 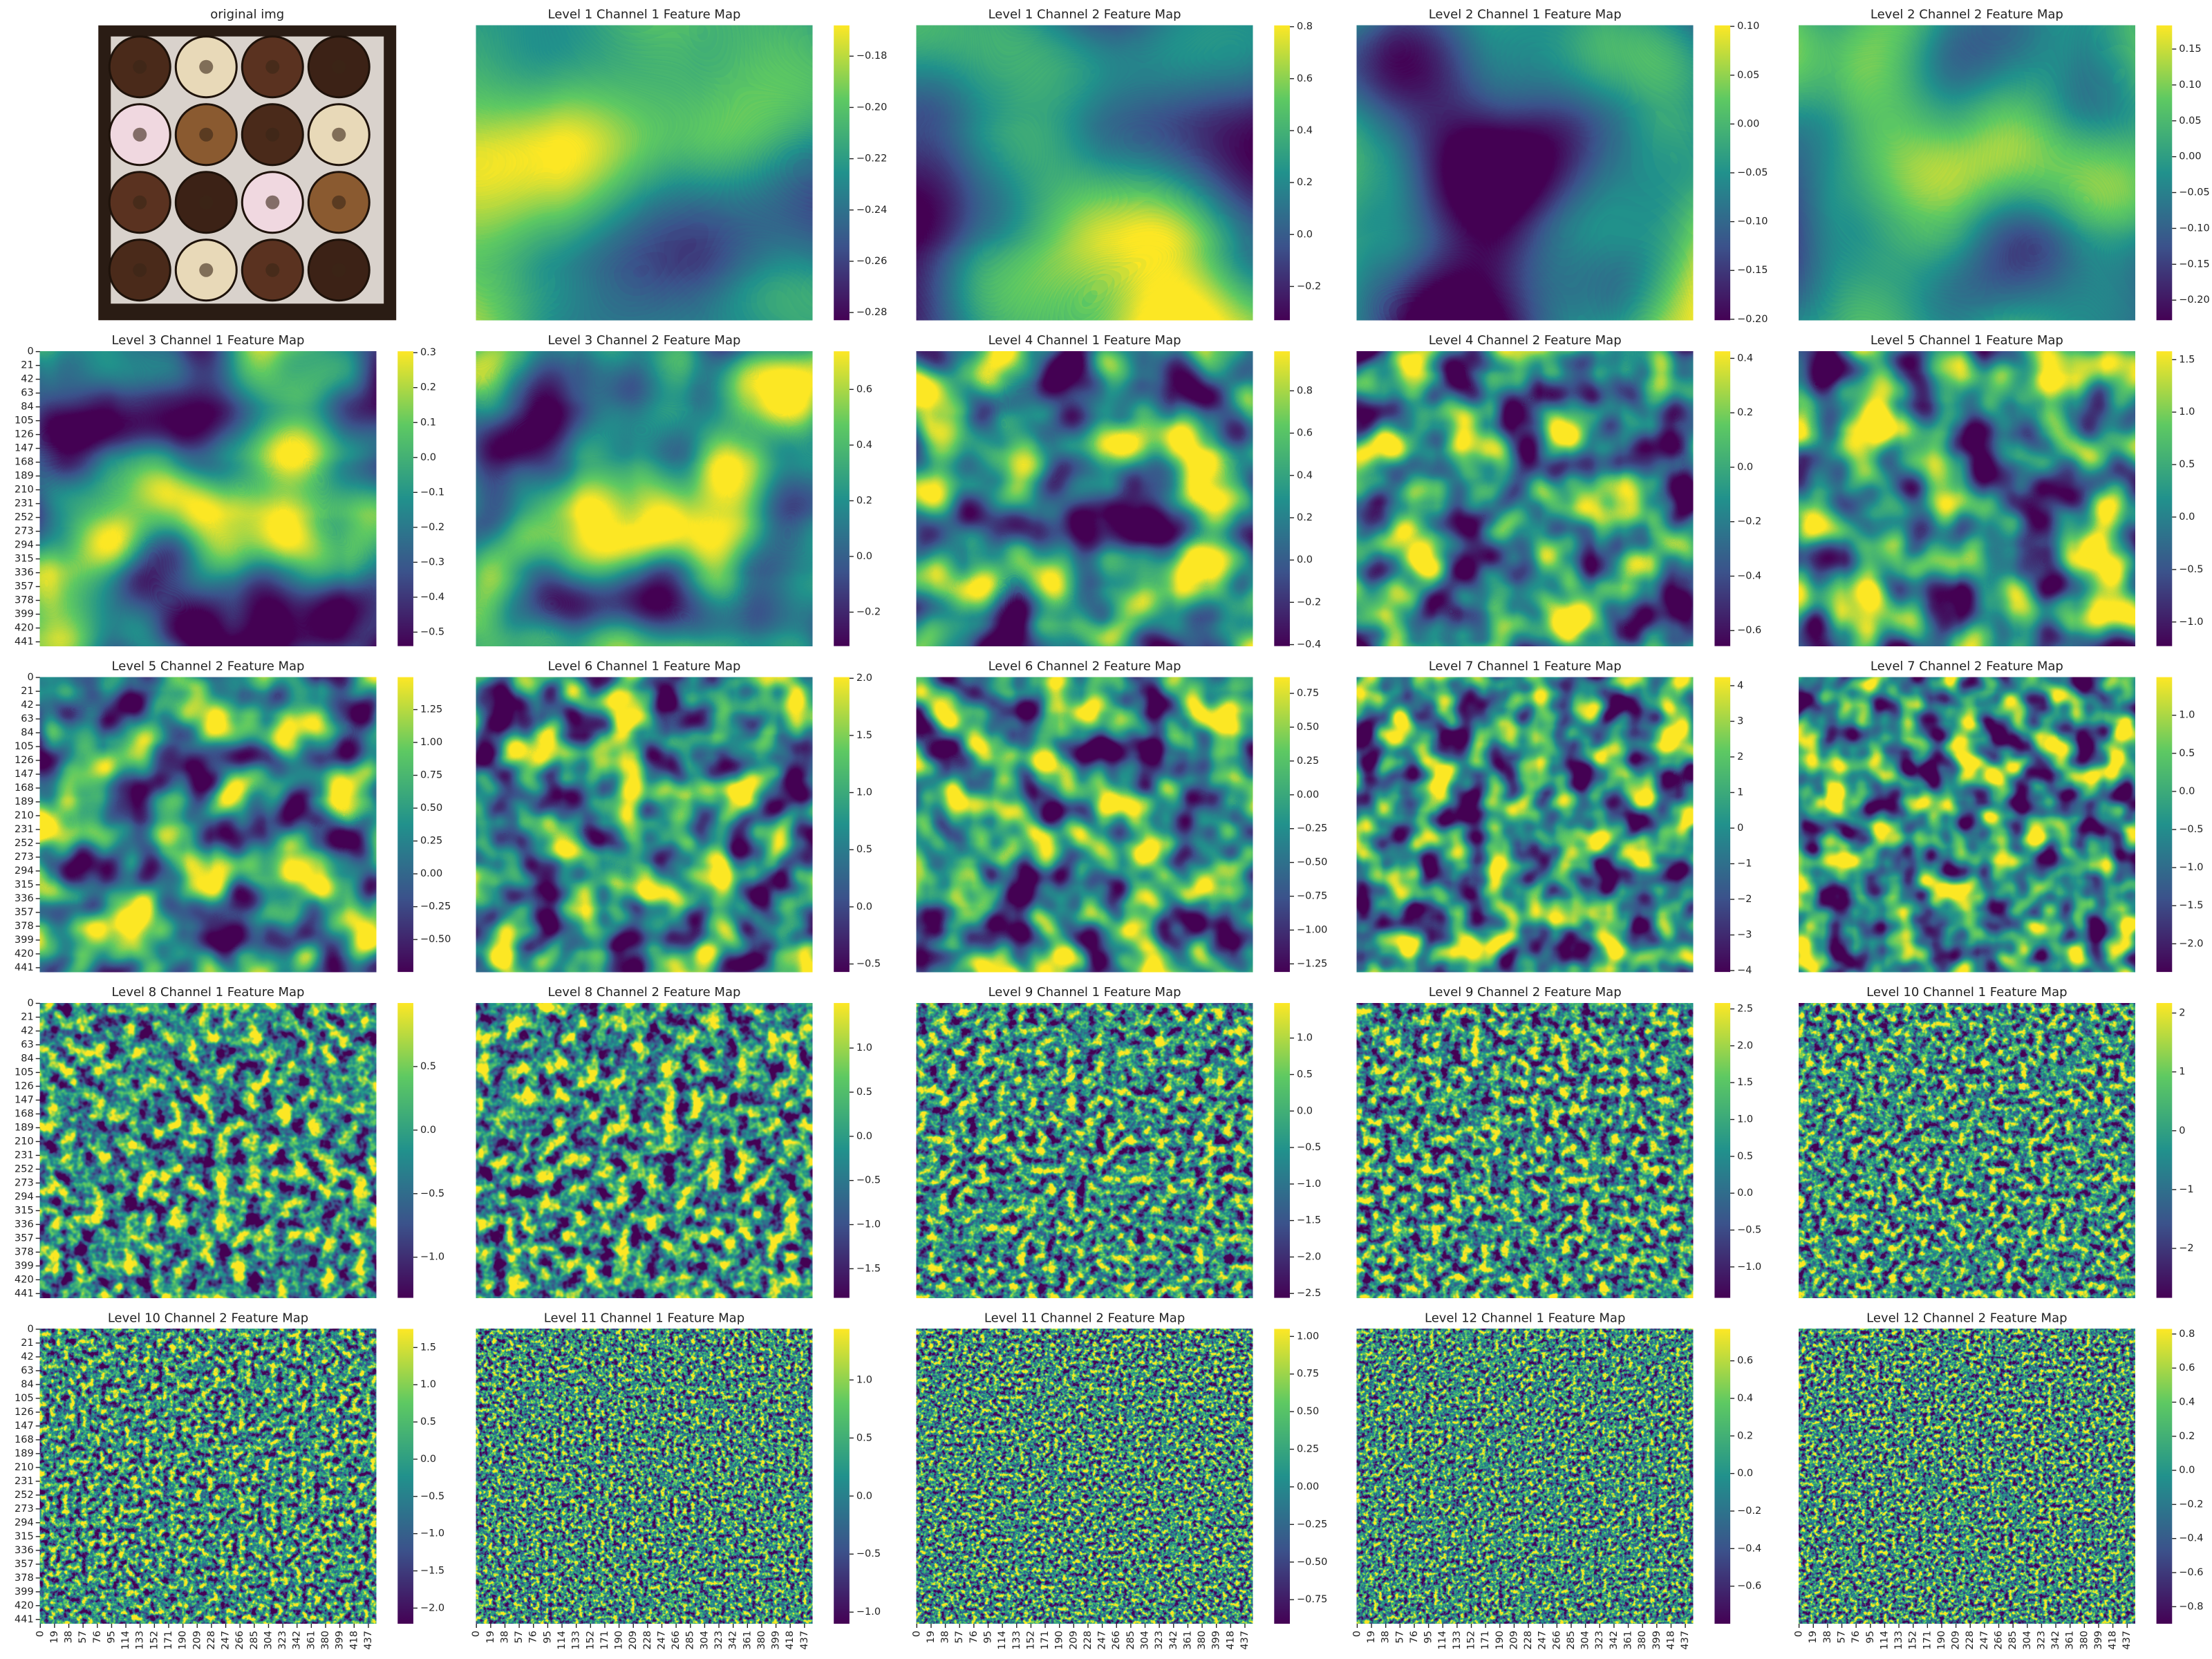 What do you see at coordinates (24, 1279) in the screenshot?
I see `y-tick-label: 420` at bounding box center [24, 1279].